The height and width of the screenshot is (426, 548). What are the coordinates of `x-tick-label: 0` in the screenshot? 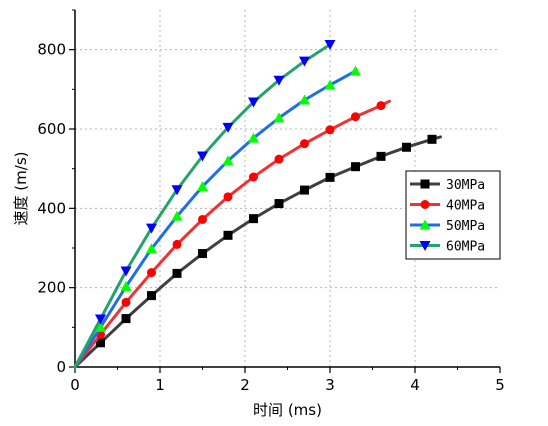 It's located at (75, 385).